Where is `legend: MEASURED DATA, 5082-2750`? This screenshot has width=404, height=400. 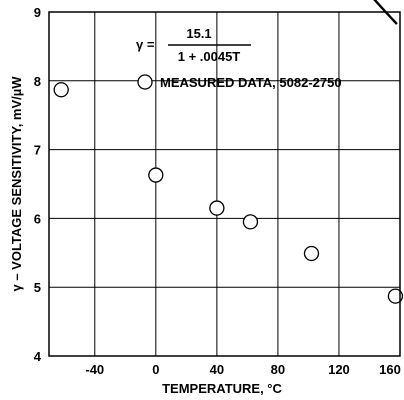 legend: MEASURED DATA, 5082-2750 is located at coordinates (239, 82).